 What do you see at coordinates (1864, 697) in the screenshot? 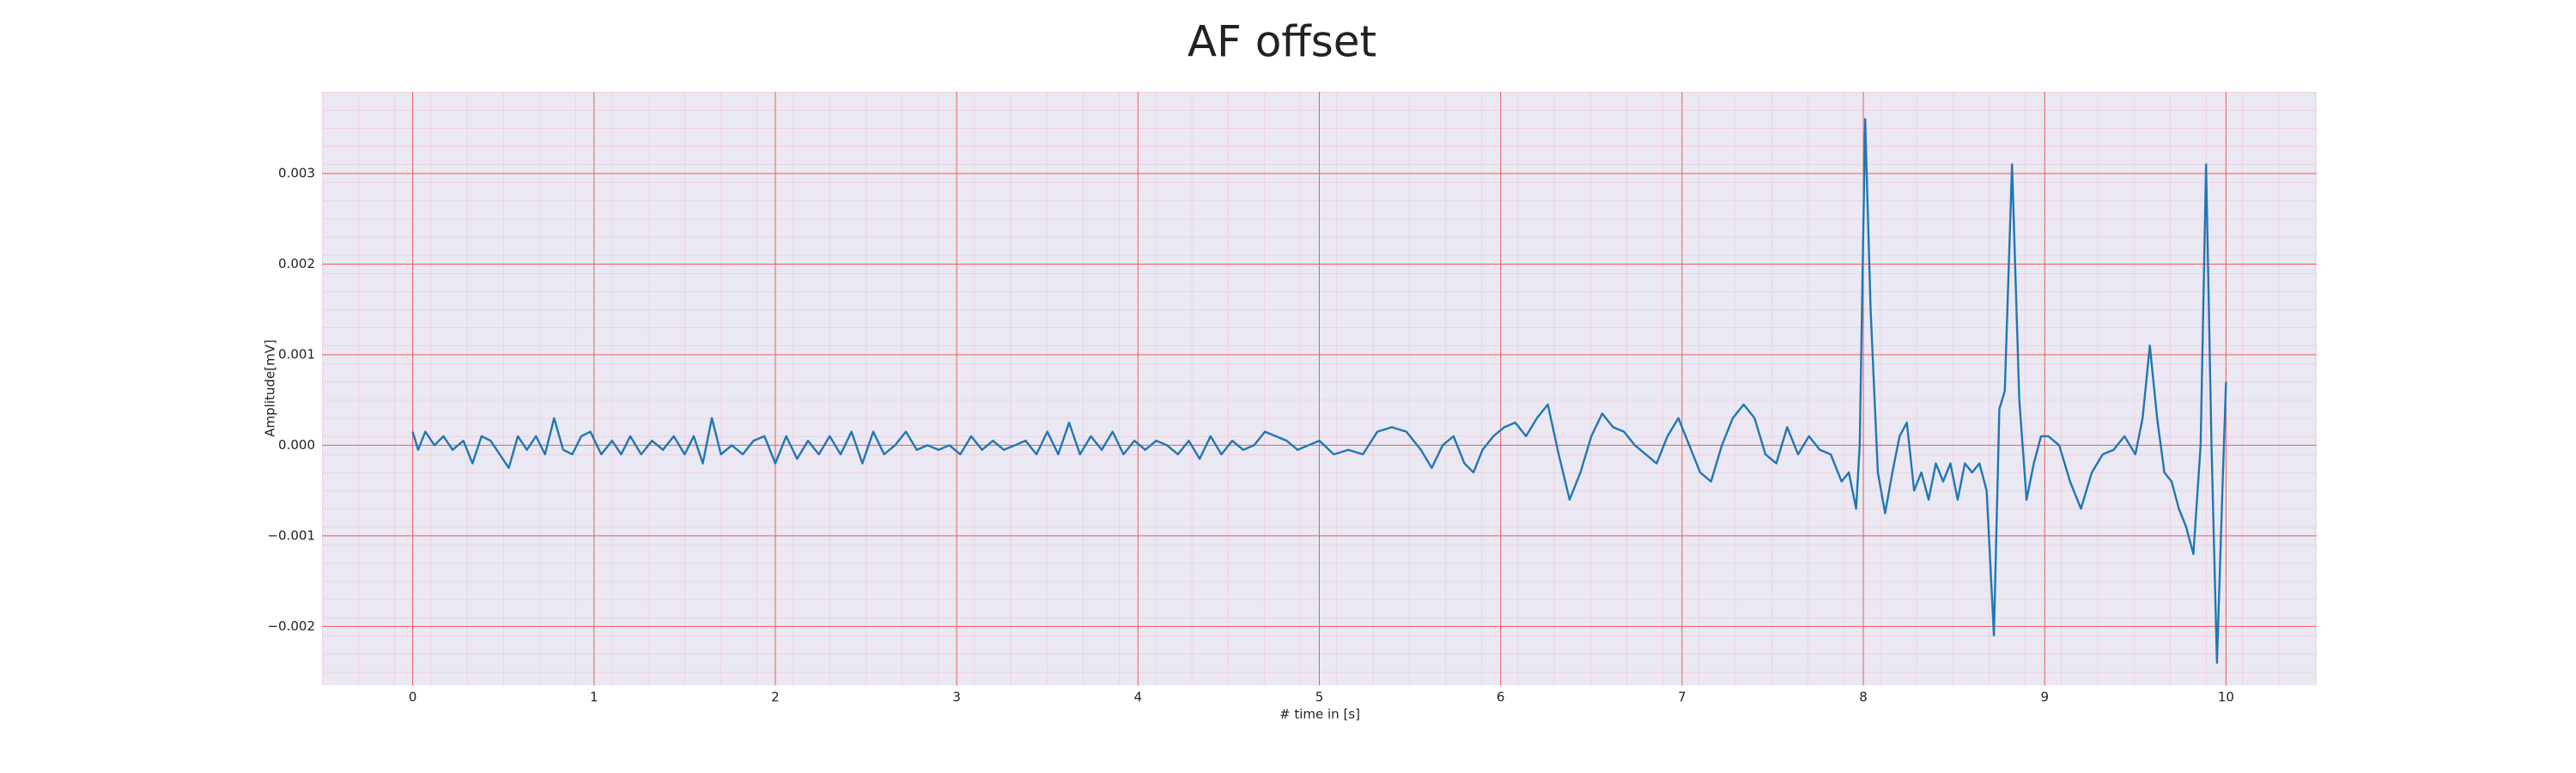
I see `x-tick-label: 8` at bounding box center [1864, 697].